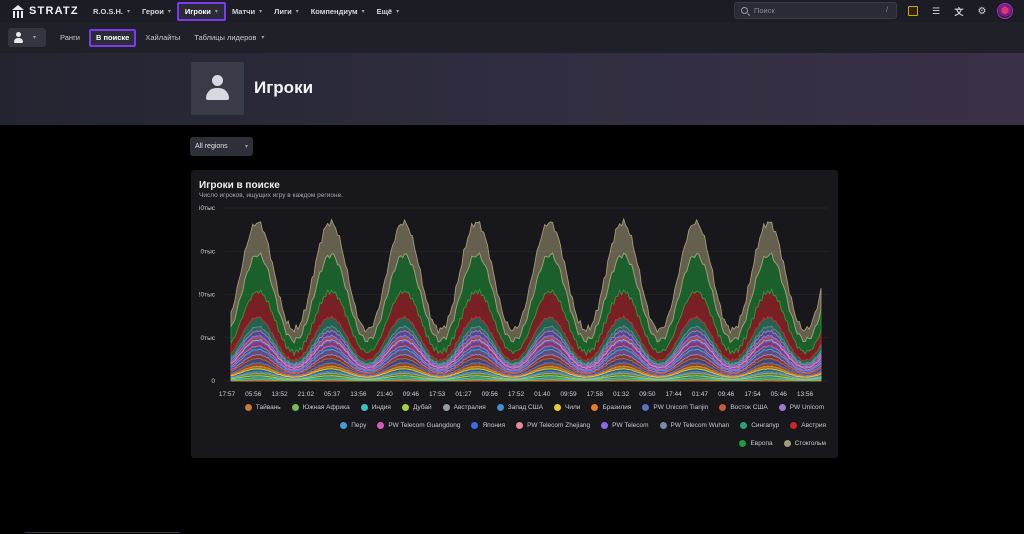  I want to click on notepad-icon, so click(913, 11).